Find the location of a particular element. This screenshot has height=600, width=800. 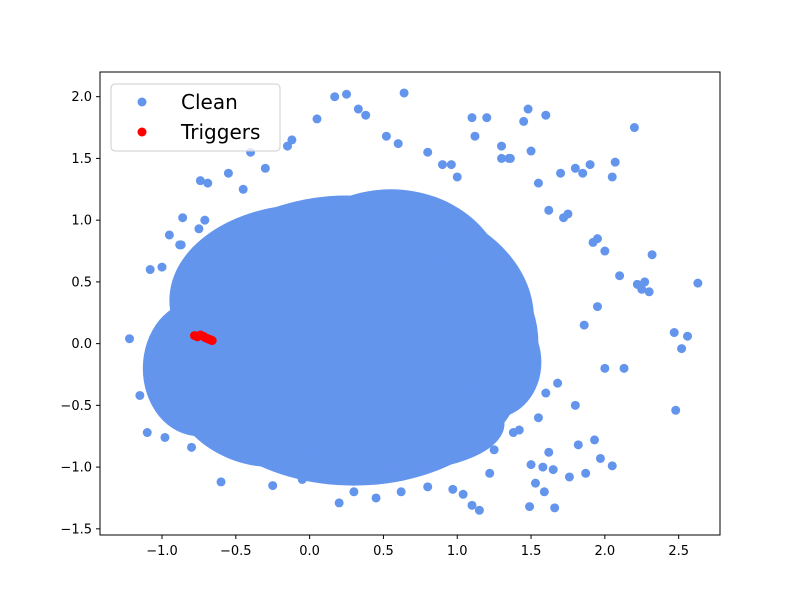

x-tick-label: 2.0 is located at coordinates (605, 551).